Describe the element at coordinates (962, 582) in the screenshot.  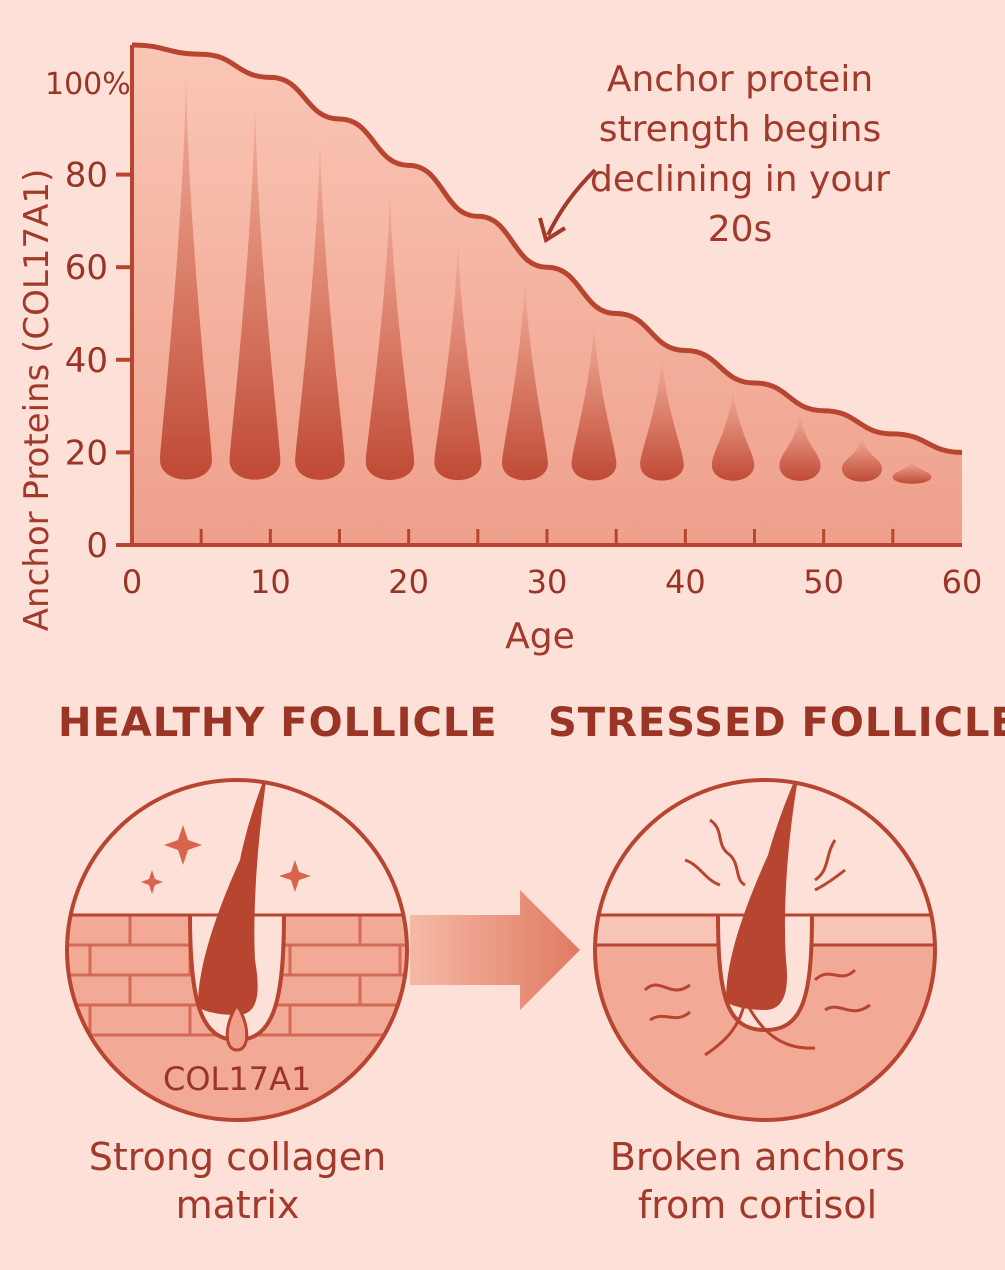
I see `x-tick-label: 60` at that location.